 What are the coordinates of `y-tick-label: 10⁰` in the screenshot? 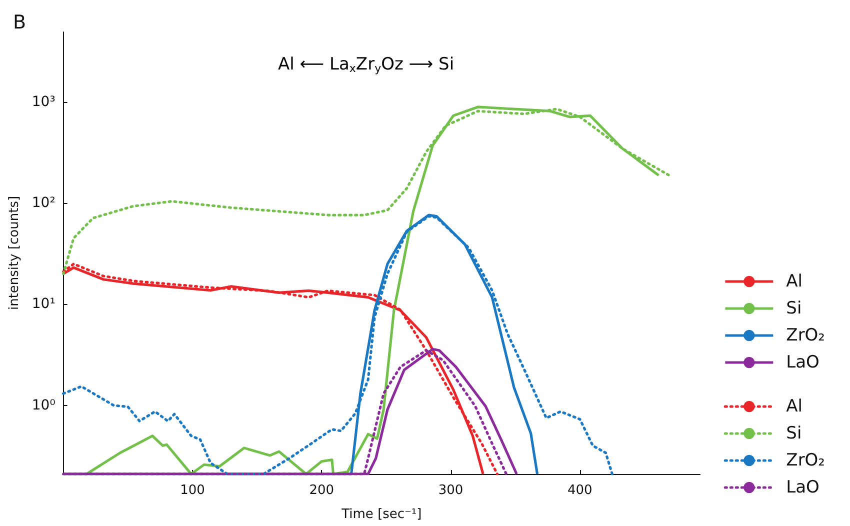 It's located at (44, 405).